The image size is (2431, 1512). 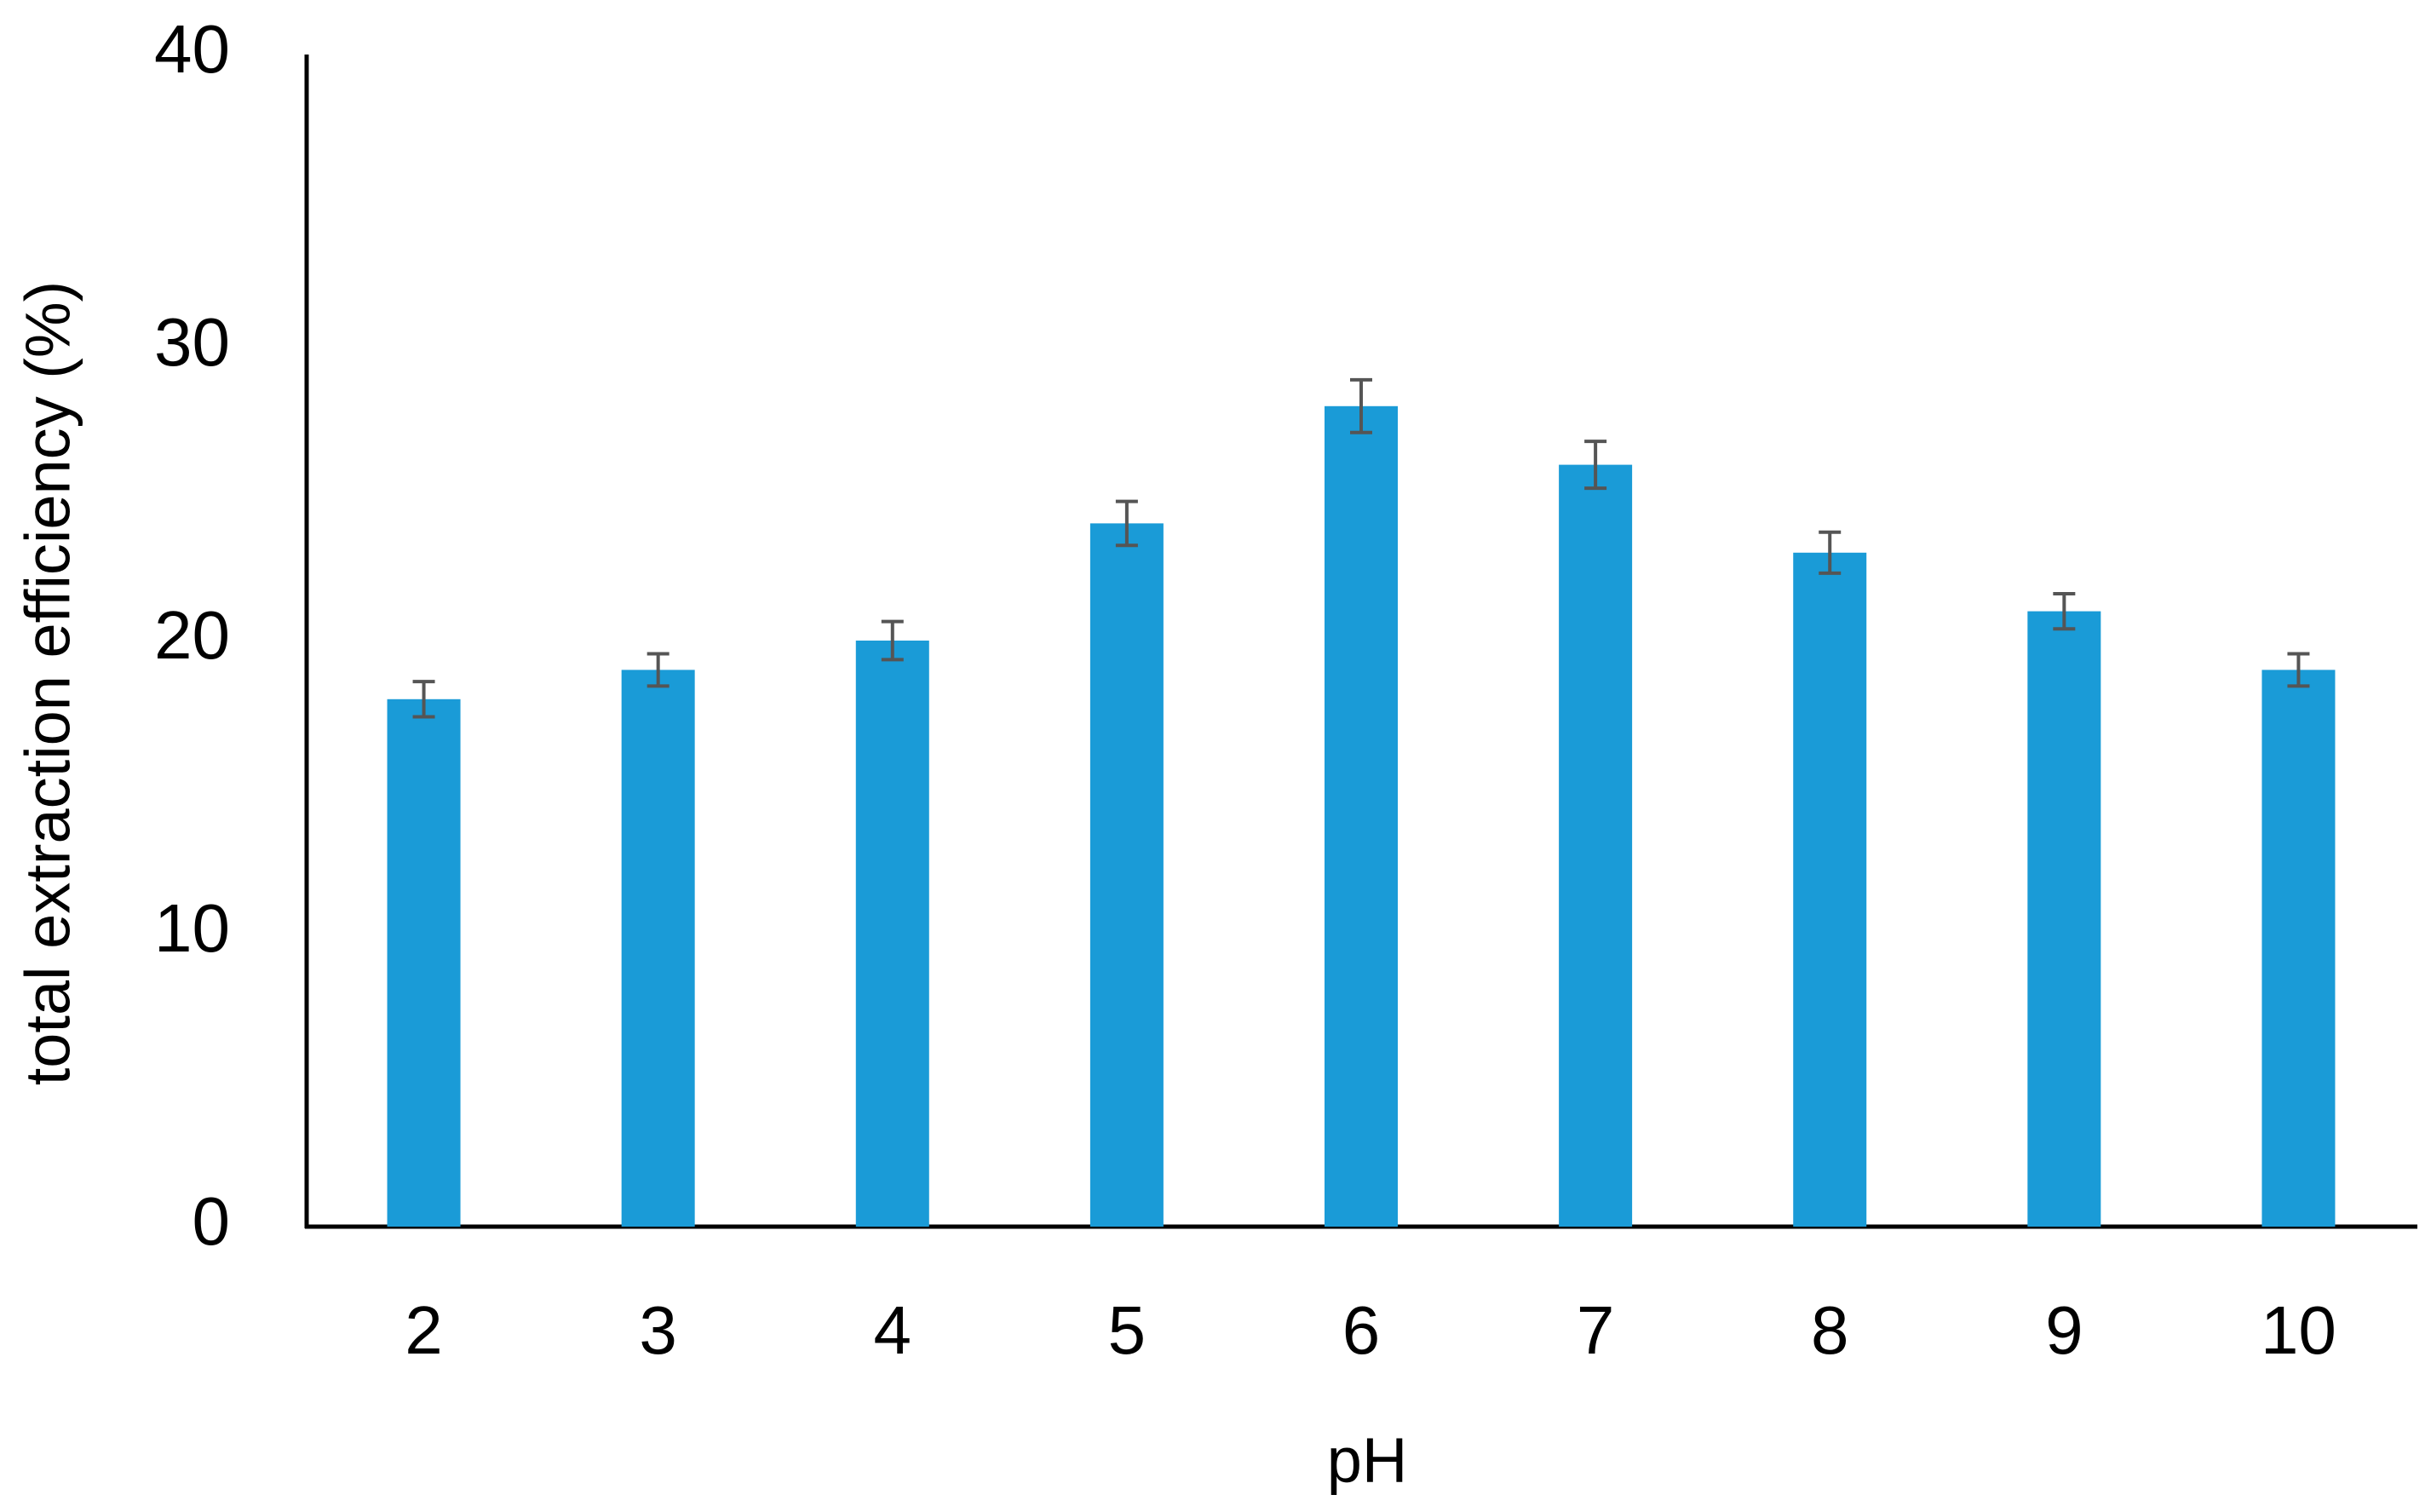 What do you see at coordinates (192, 49) in the screenshot?
I see `y-tick-label: 40` at bounding box center [192, 49].